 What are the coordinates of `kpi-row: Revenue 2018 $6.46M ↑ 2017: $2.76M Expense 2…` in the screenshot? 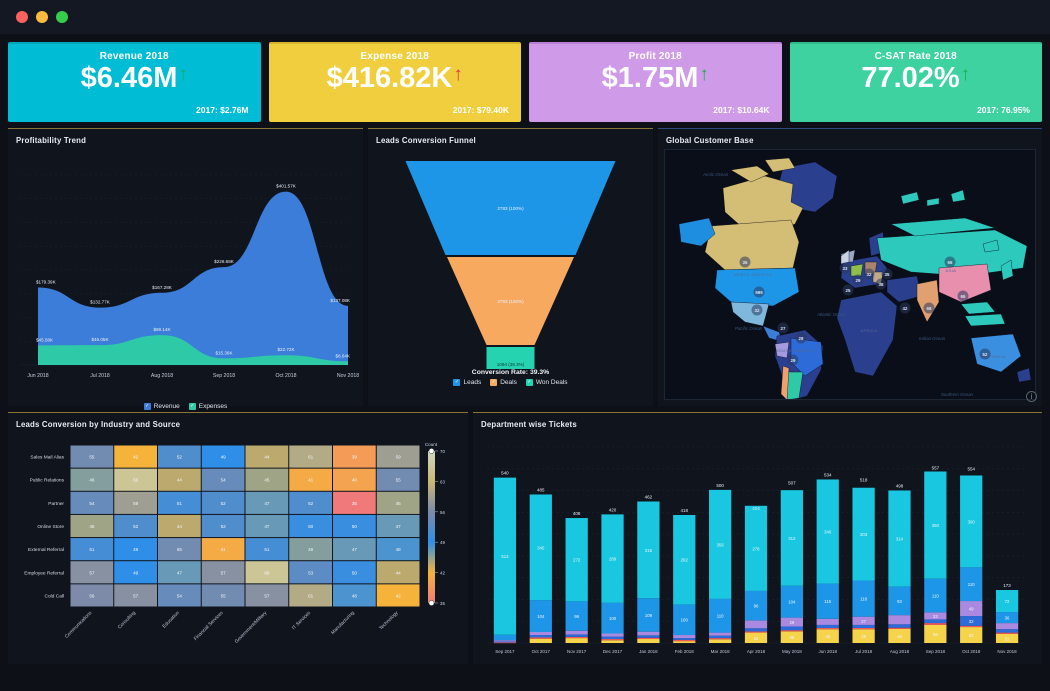 It's located at (525, 81).